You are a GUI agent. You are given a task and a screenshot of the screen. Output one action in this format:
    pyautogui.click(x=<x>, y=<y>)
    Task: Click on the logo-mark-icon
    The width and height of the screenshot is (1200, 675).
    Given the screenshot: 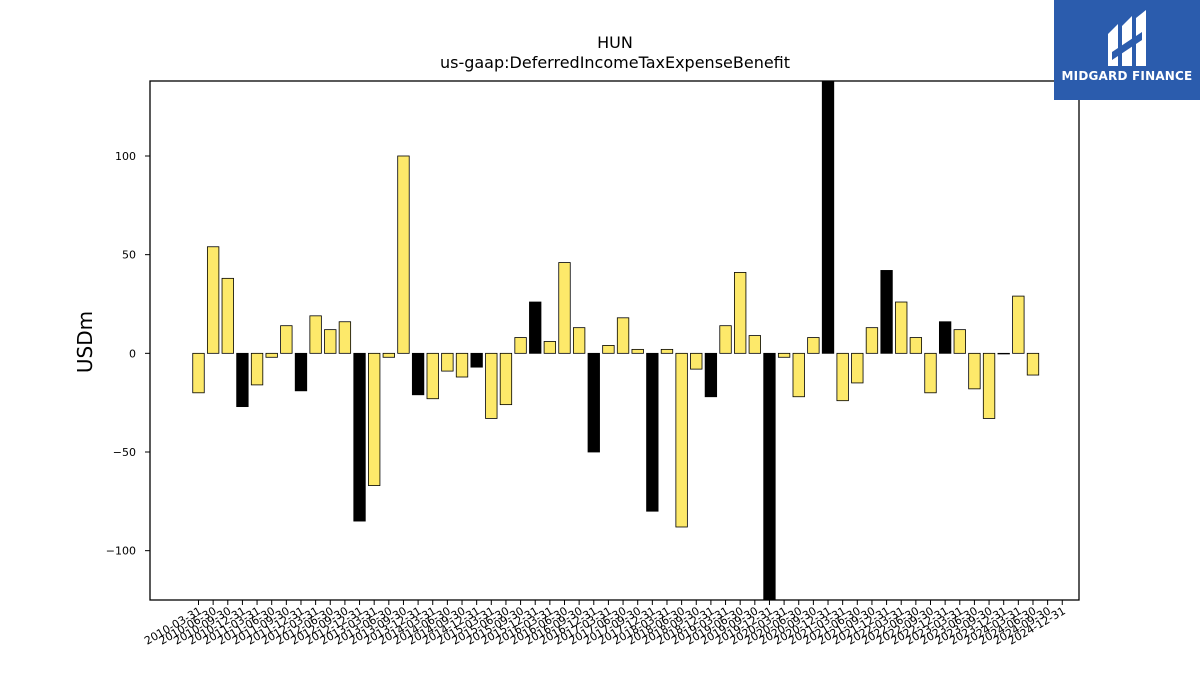 What is the action you would take?
    pyautogui.click(x=1127, y=38)
    